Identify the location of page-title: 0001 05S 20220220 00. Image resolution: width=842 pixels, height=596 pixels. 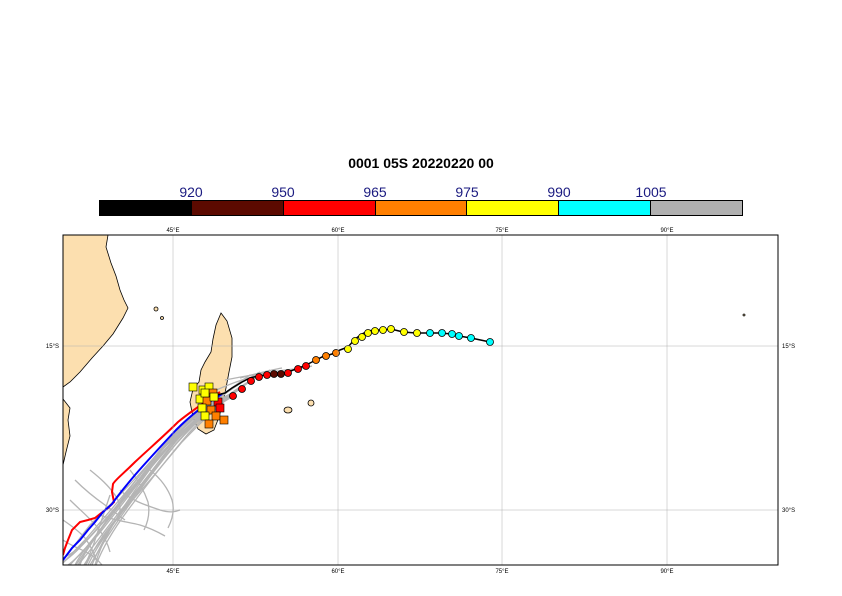
(421, 163).